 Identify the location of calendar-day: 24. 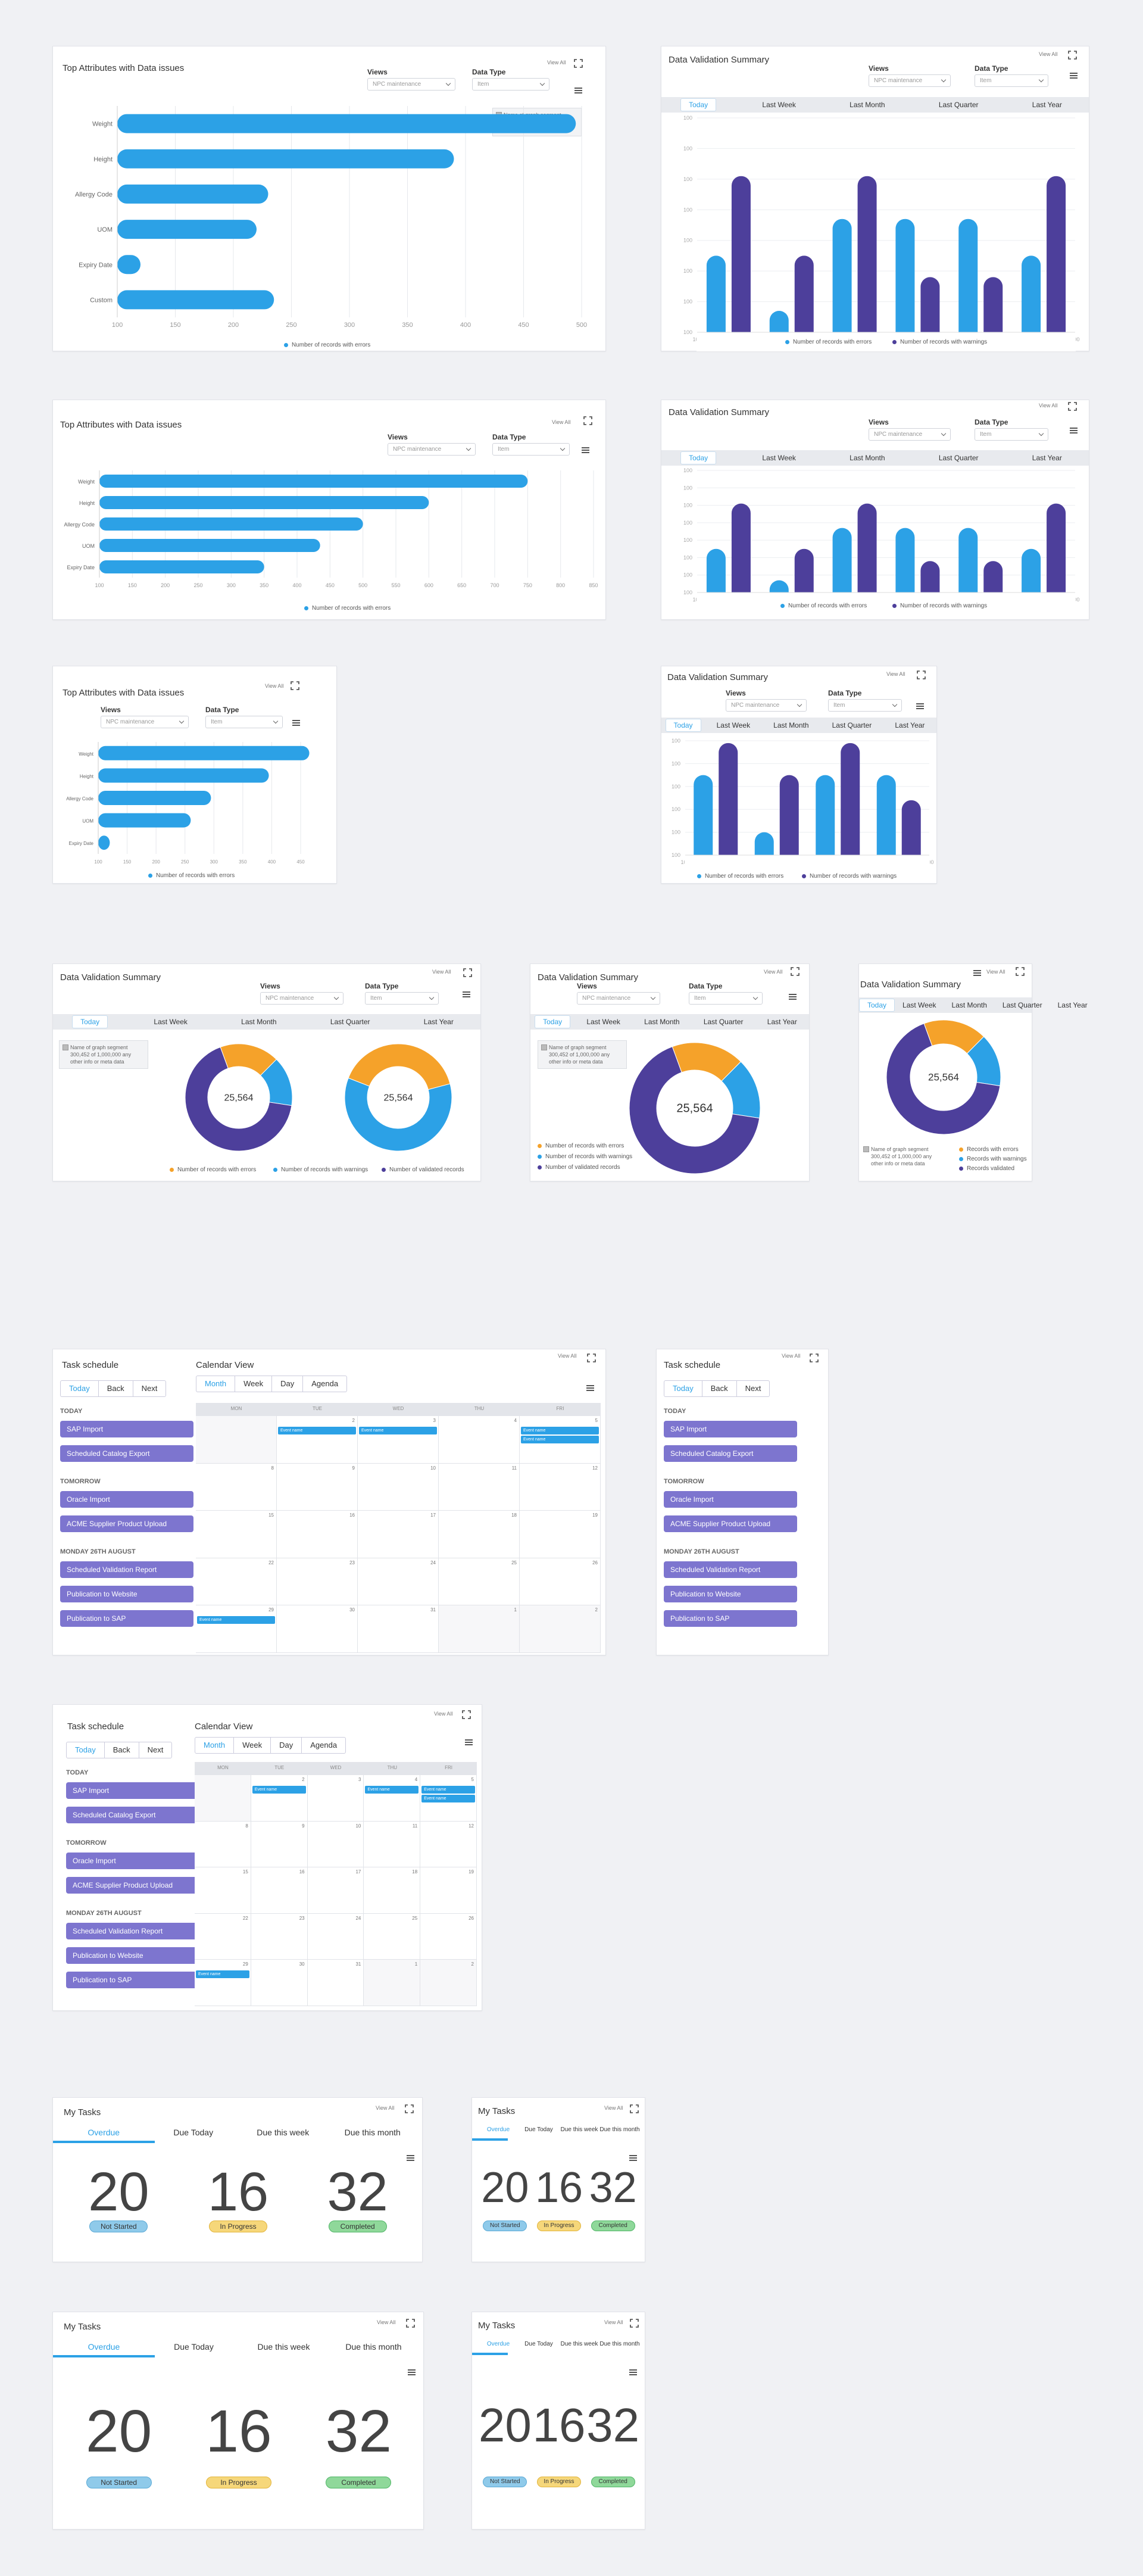
(399, 1582).